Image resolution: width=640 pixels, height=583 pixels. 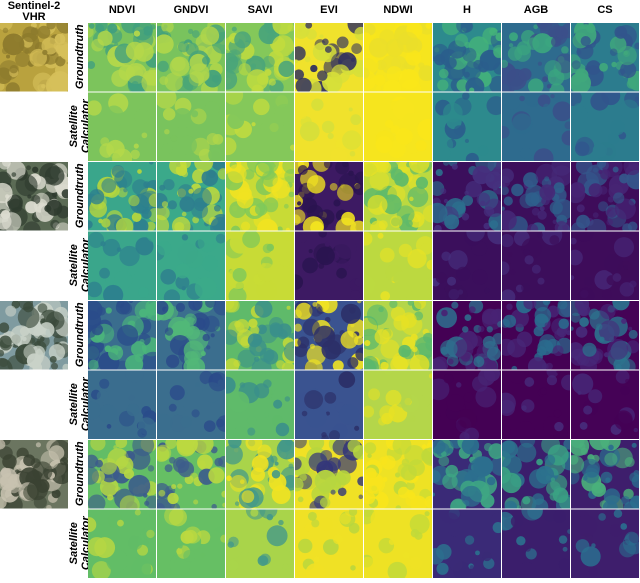 What do you see at coordinates (604, 10) in the screenshot?
I see `column-header: CS` at bounding box center [604, 10].